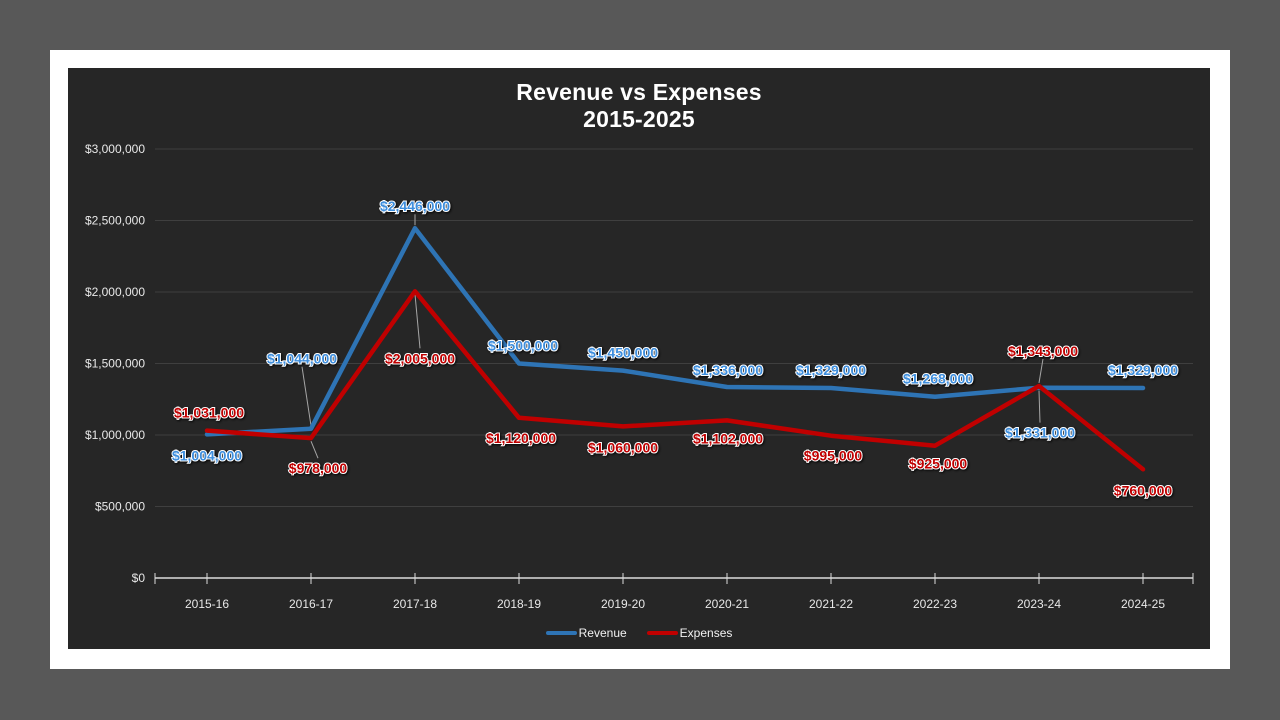 The width and height of the screenshot is (1280, 720). Describe the element at coordinates (639, 92) in the screenshot. I see `chart-title-line1: Revenue vs Expenses` at that location.